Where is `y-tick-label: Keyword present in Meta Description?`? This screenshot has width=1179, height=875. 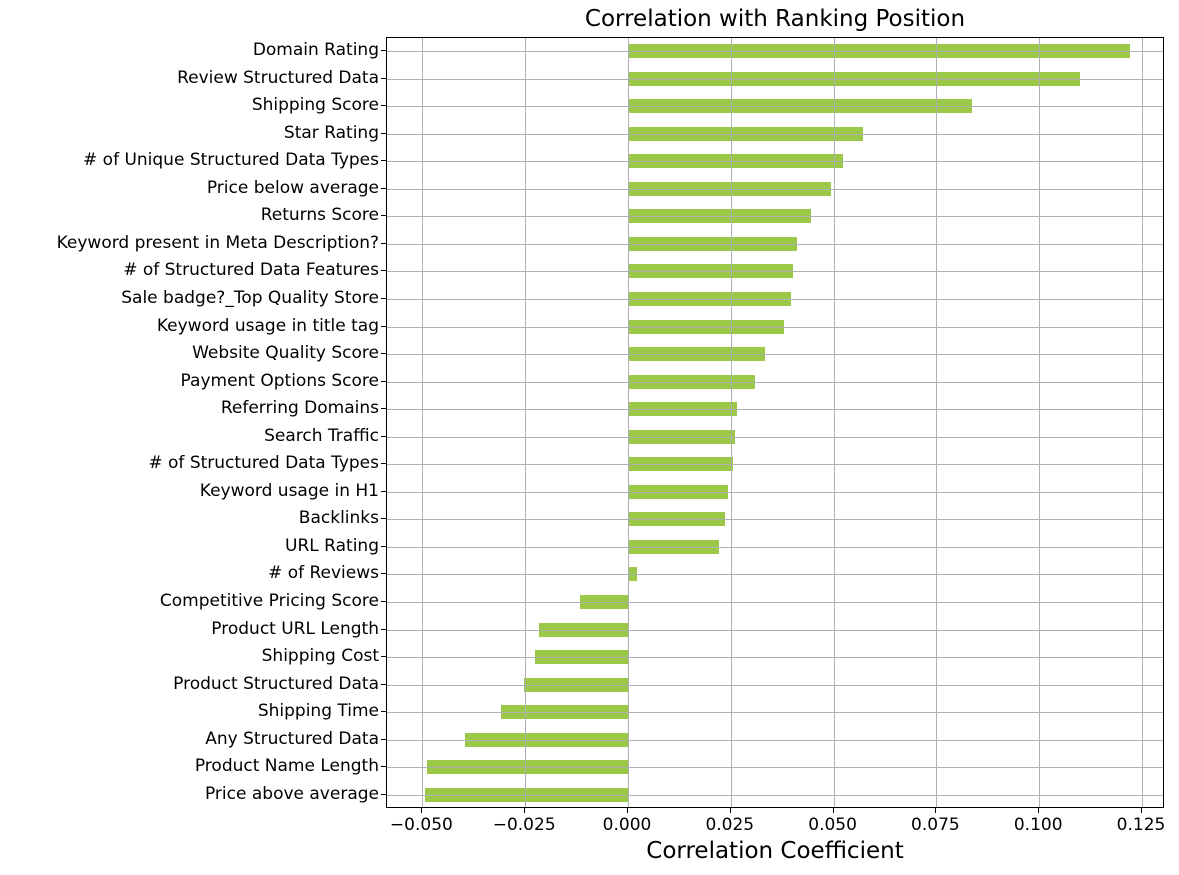 y-tick-label: Keyword present in Meta Description? is located at coordinates (217, 242).